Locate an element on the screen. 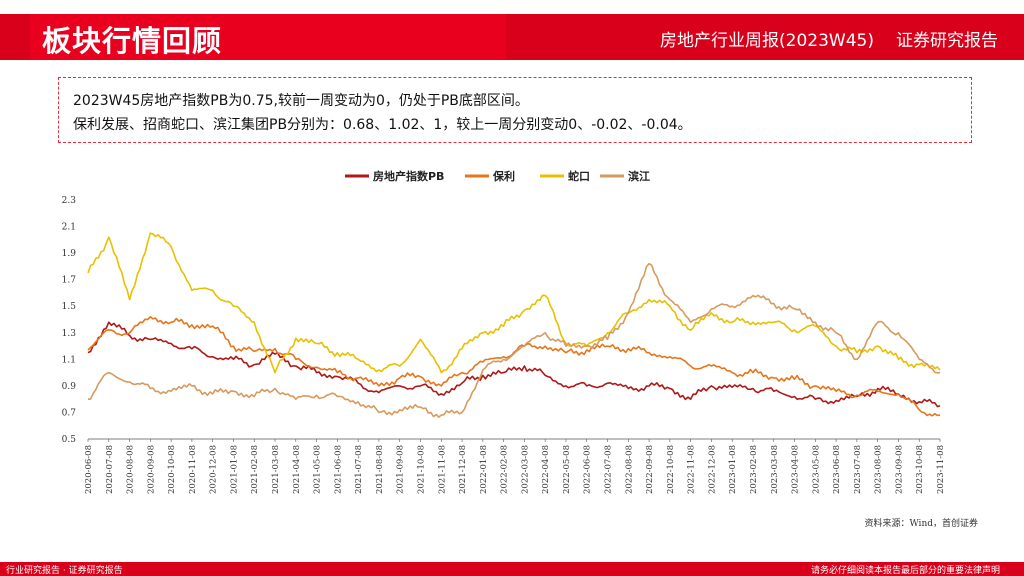 The height and width of the screenshot is (576, 1024). x-tick-label: 2023-01-08 is located at coordinates (733, 469).